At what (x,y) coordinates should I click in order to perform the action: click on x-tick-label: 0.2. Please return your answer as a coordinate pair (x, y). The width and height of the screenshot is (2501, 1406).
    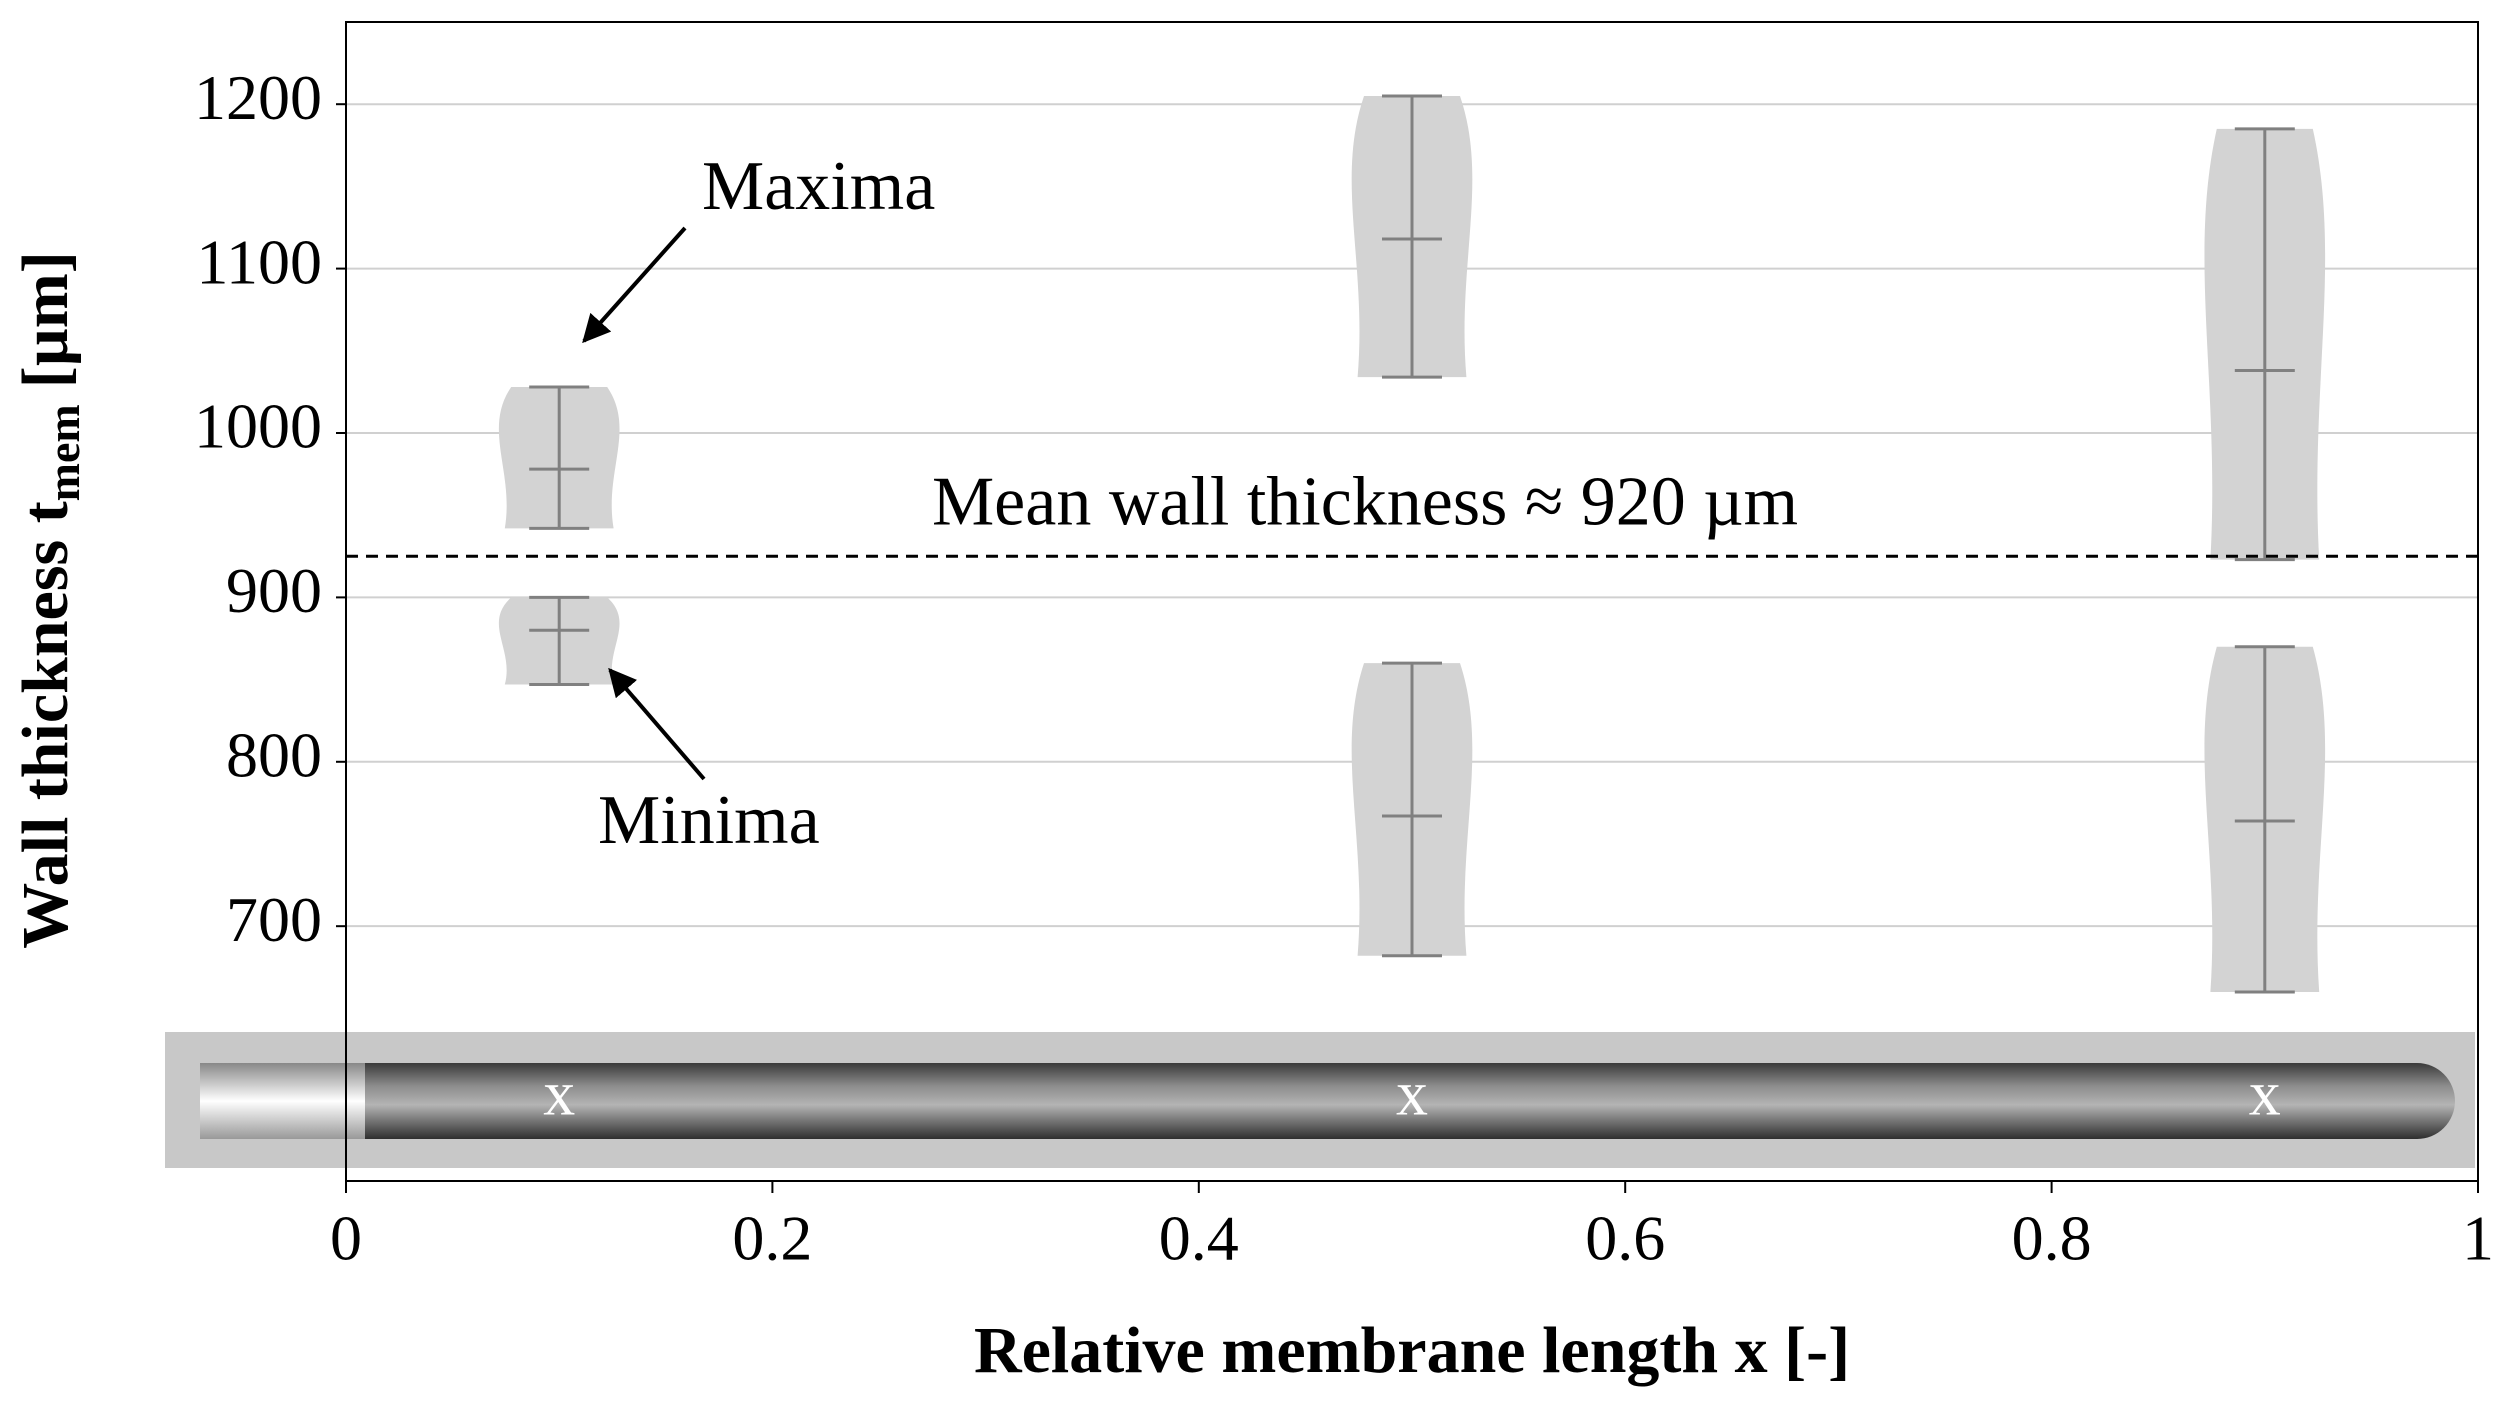
    Looking at the image, I should click on (772, 1238).